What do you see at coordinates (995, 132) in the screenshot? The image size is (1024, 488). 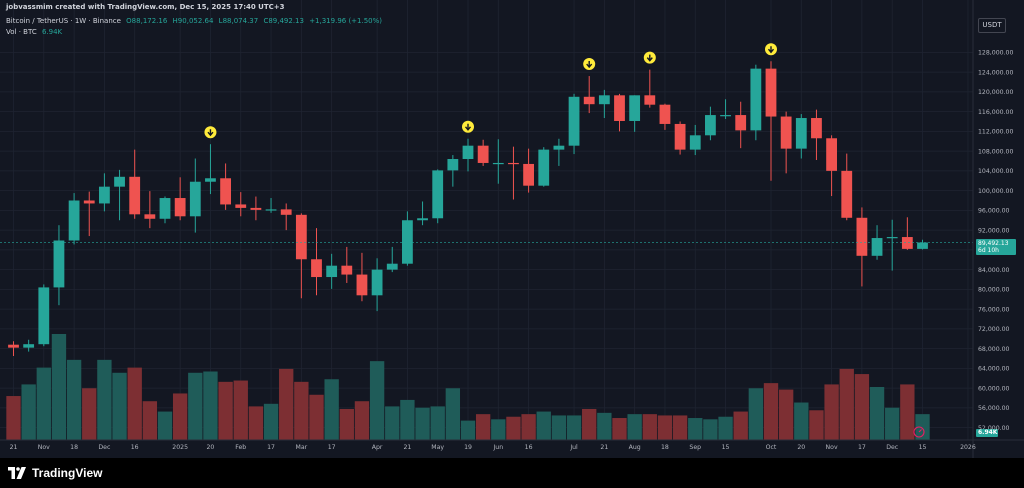 I see `price-tick-label: 112,000.00` at bounding box center [995, 132].